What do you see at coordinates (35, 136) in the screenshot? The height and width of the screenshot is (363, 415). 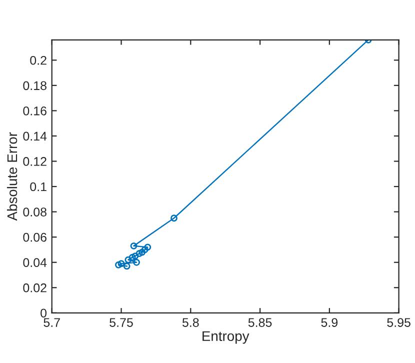 I see `y-tick-label: 0.14` at bounding box center [35, 136].